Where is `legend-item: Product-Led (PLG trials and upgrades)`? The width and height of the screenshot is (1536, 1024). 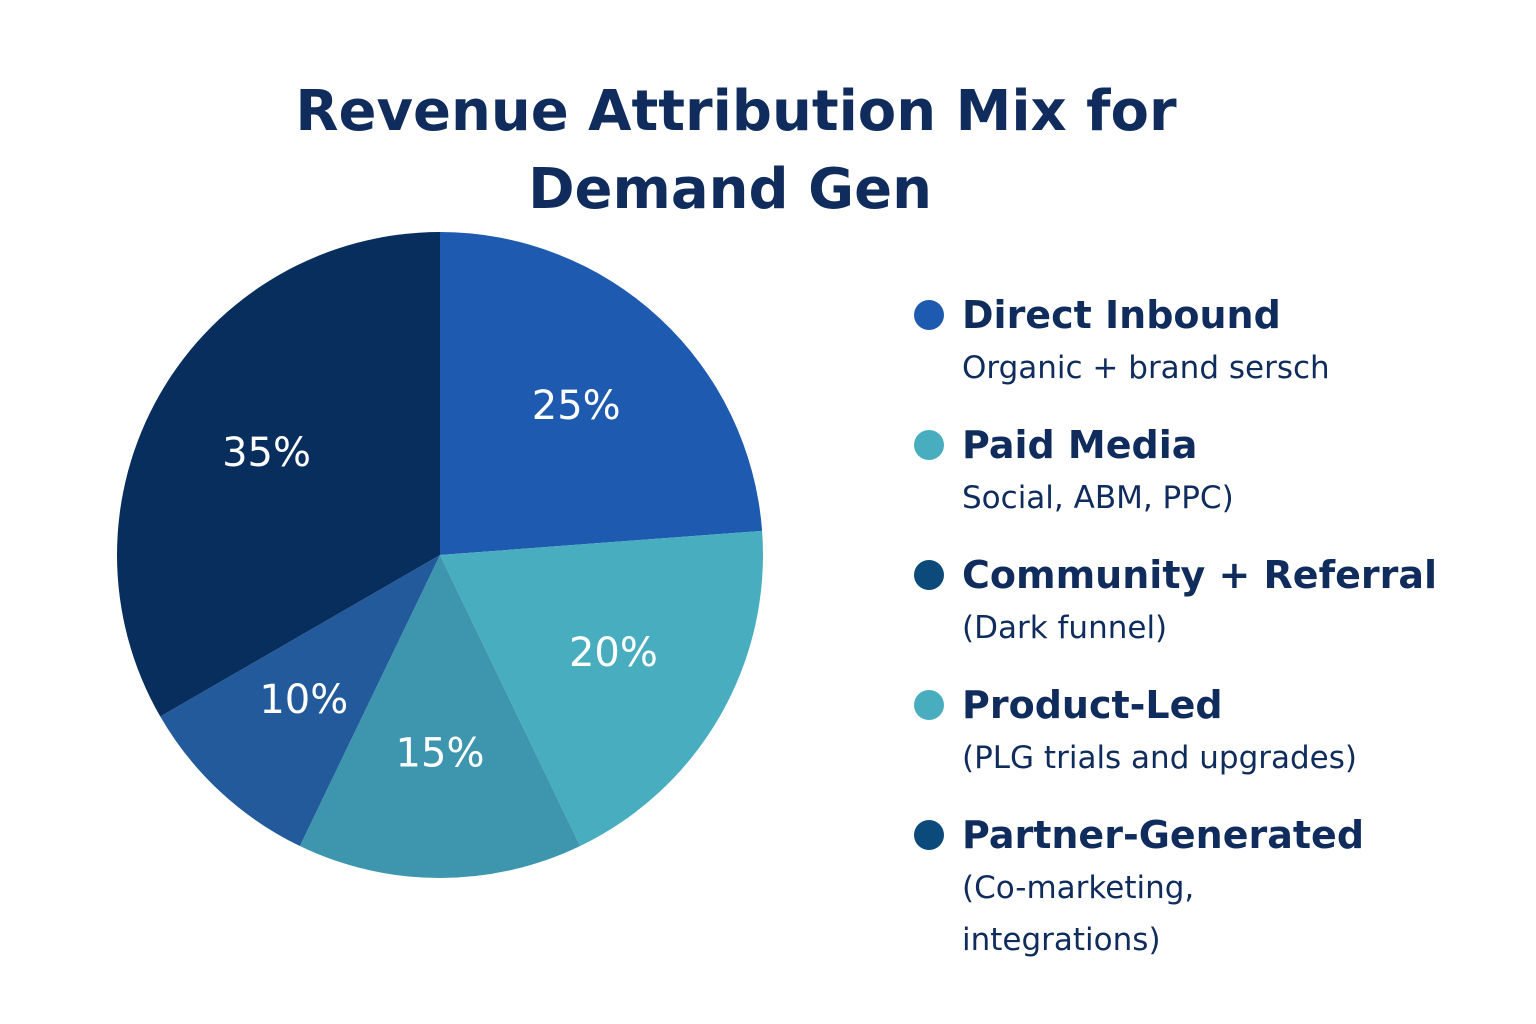
legend-item: Product-Led (PLG trials and upgrades) is located at coordinates (1162, 731).